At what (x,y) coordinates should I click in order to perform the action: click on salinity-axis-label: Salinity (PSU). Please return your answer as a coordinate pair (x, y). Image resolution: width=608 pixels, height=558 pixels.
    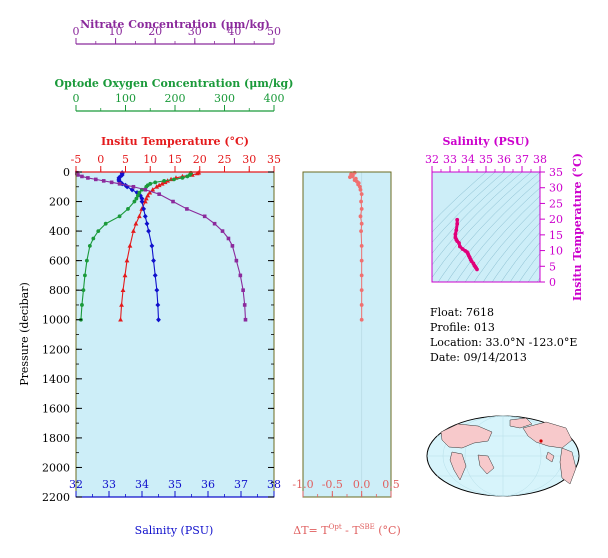
    Looking at the image, I should click on (174, 530).